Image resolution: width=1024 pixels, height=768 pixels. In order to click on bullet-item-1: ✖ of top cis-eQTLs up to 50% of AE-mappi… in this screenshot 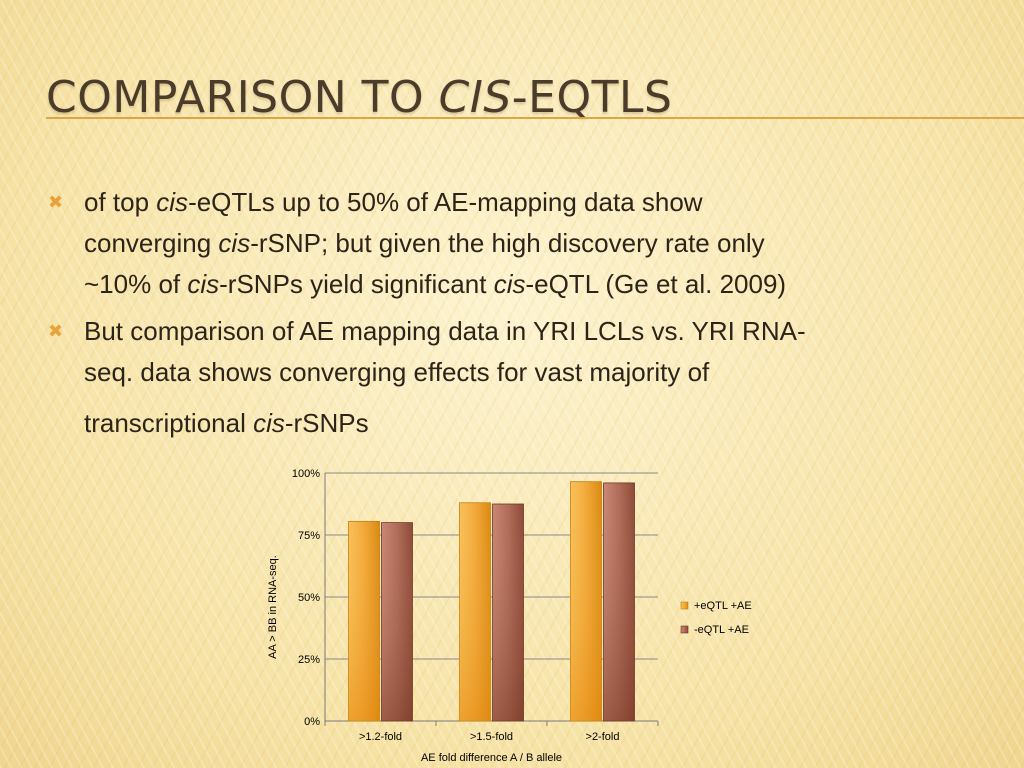, I will do `click(508, 243)`.